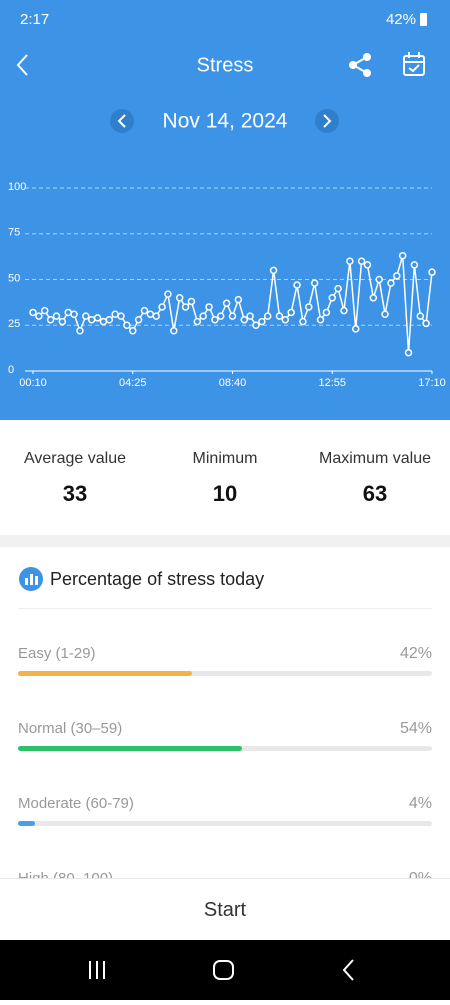 The height and width of the screenshot is (1005, 450). What do you see at coordinates (327, 121) in the screenshot?
I see `next-day` at bounding box center [327, 121].